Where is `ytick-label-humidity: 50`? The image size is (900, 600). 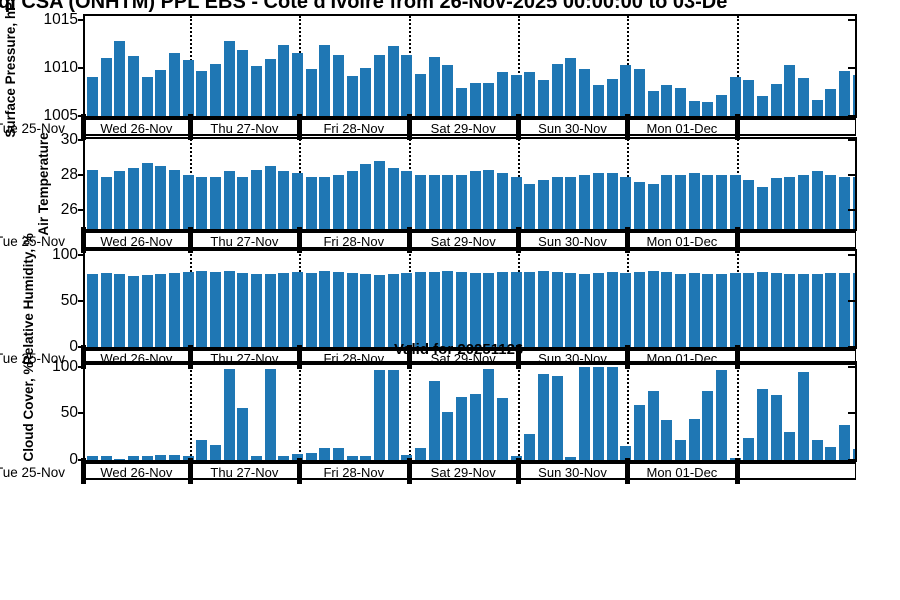 ytick-label-humidity: 50 is located at coordinates (69, 300).